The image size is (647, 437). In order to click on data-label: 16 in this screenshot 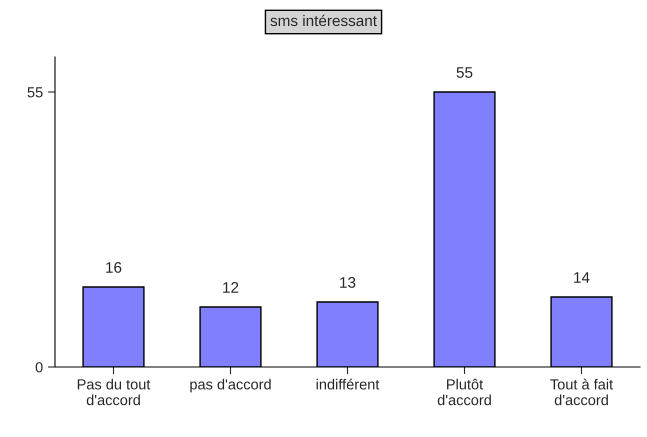, I will do `click(114, 267)`.